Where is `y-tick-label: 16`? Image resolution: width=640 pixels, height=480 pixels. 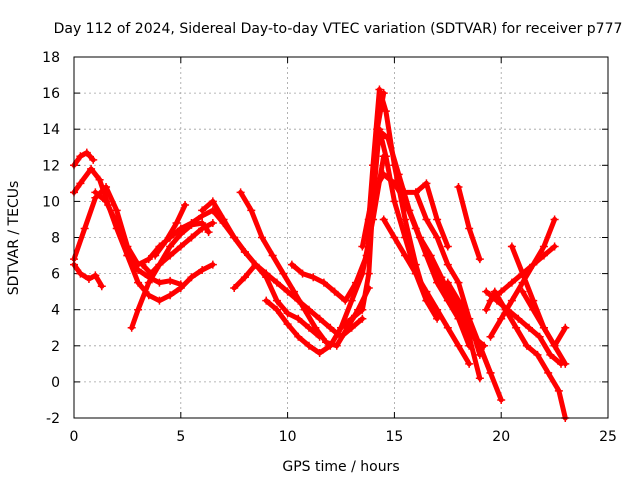 y-tick-label: 16 is located at coordinates (51, 94).